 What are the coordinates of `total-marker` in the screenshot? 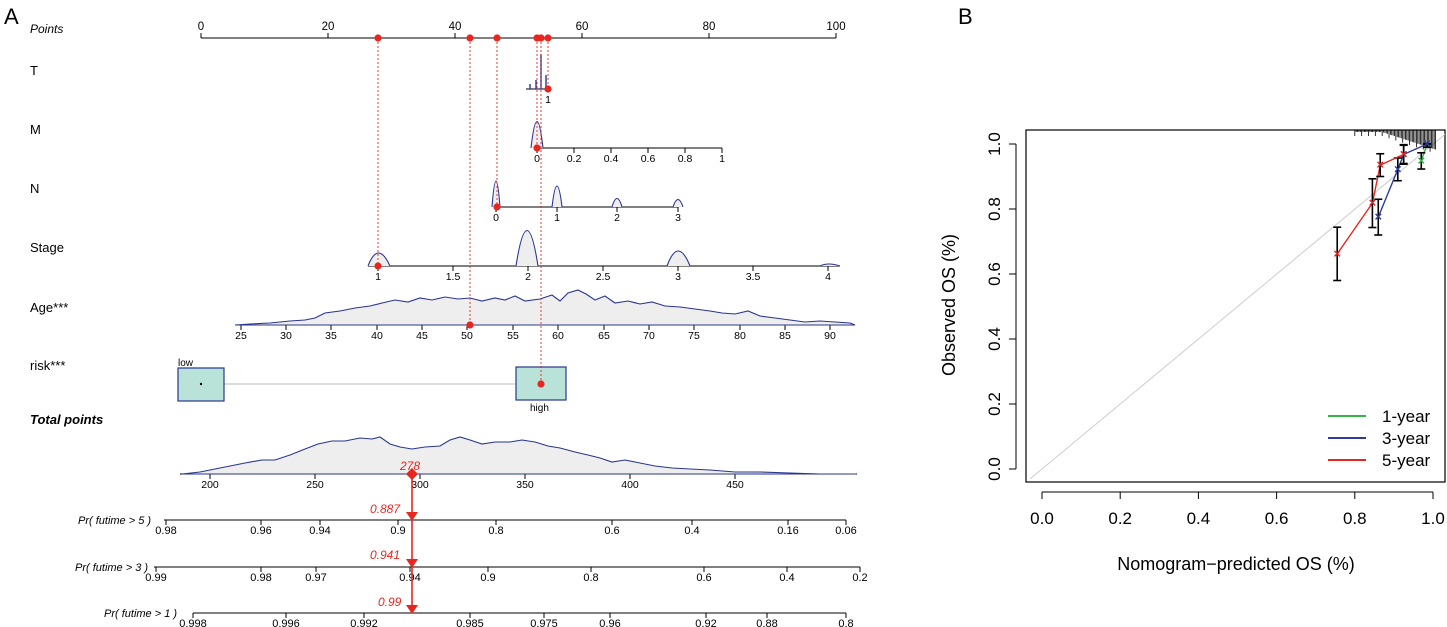 It's located at (412, 474).